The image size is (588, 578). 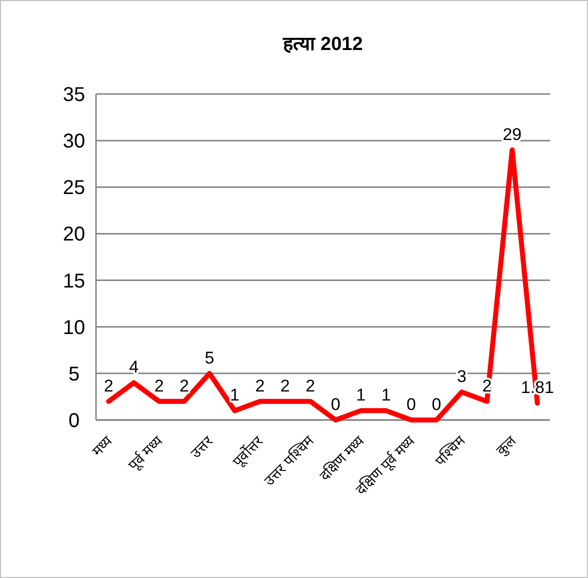 I want to click on x-tick-label: उत्तर, so click(x=201, y=447).